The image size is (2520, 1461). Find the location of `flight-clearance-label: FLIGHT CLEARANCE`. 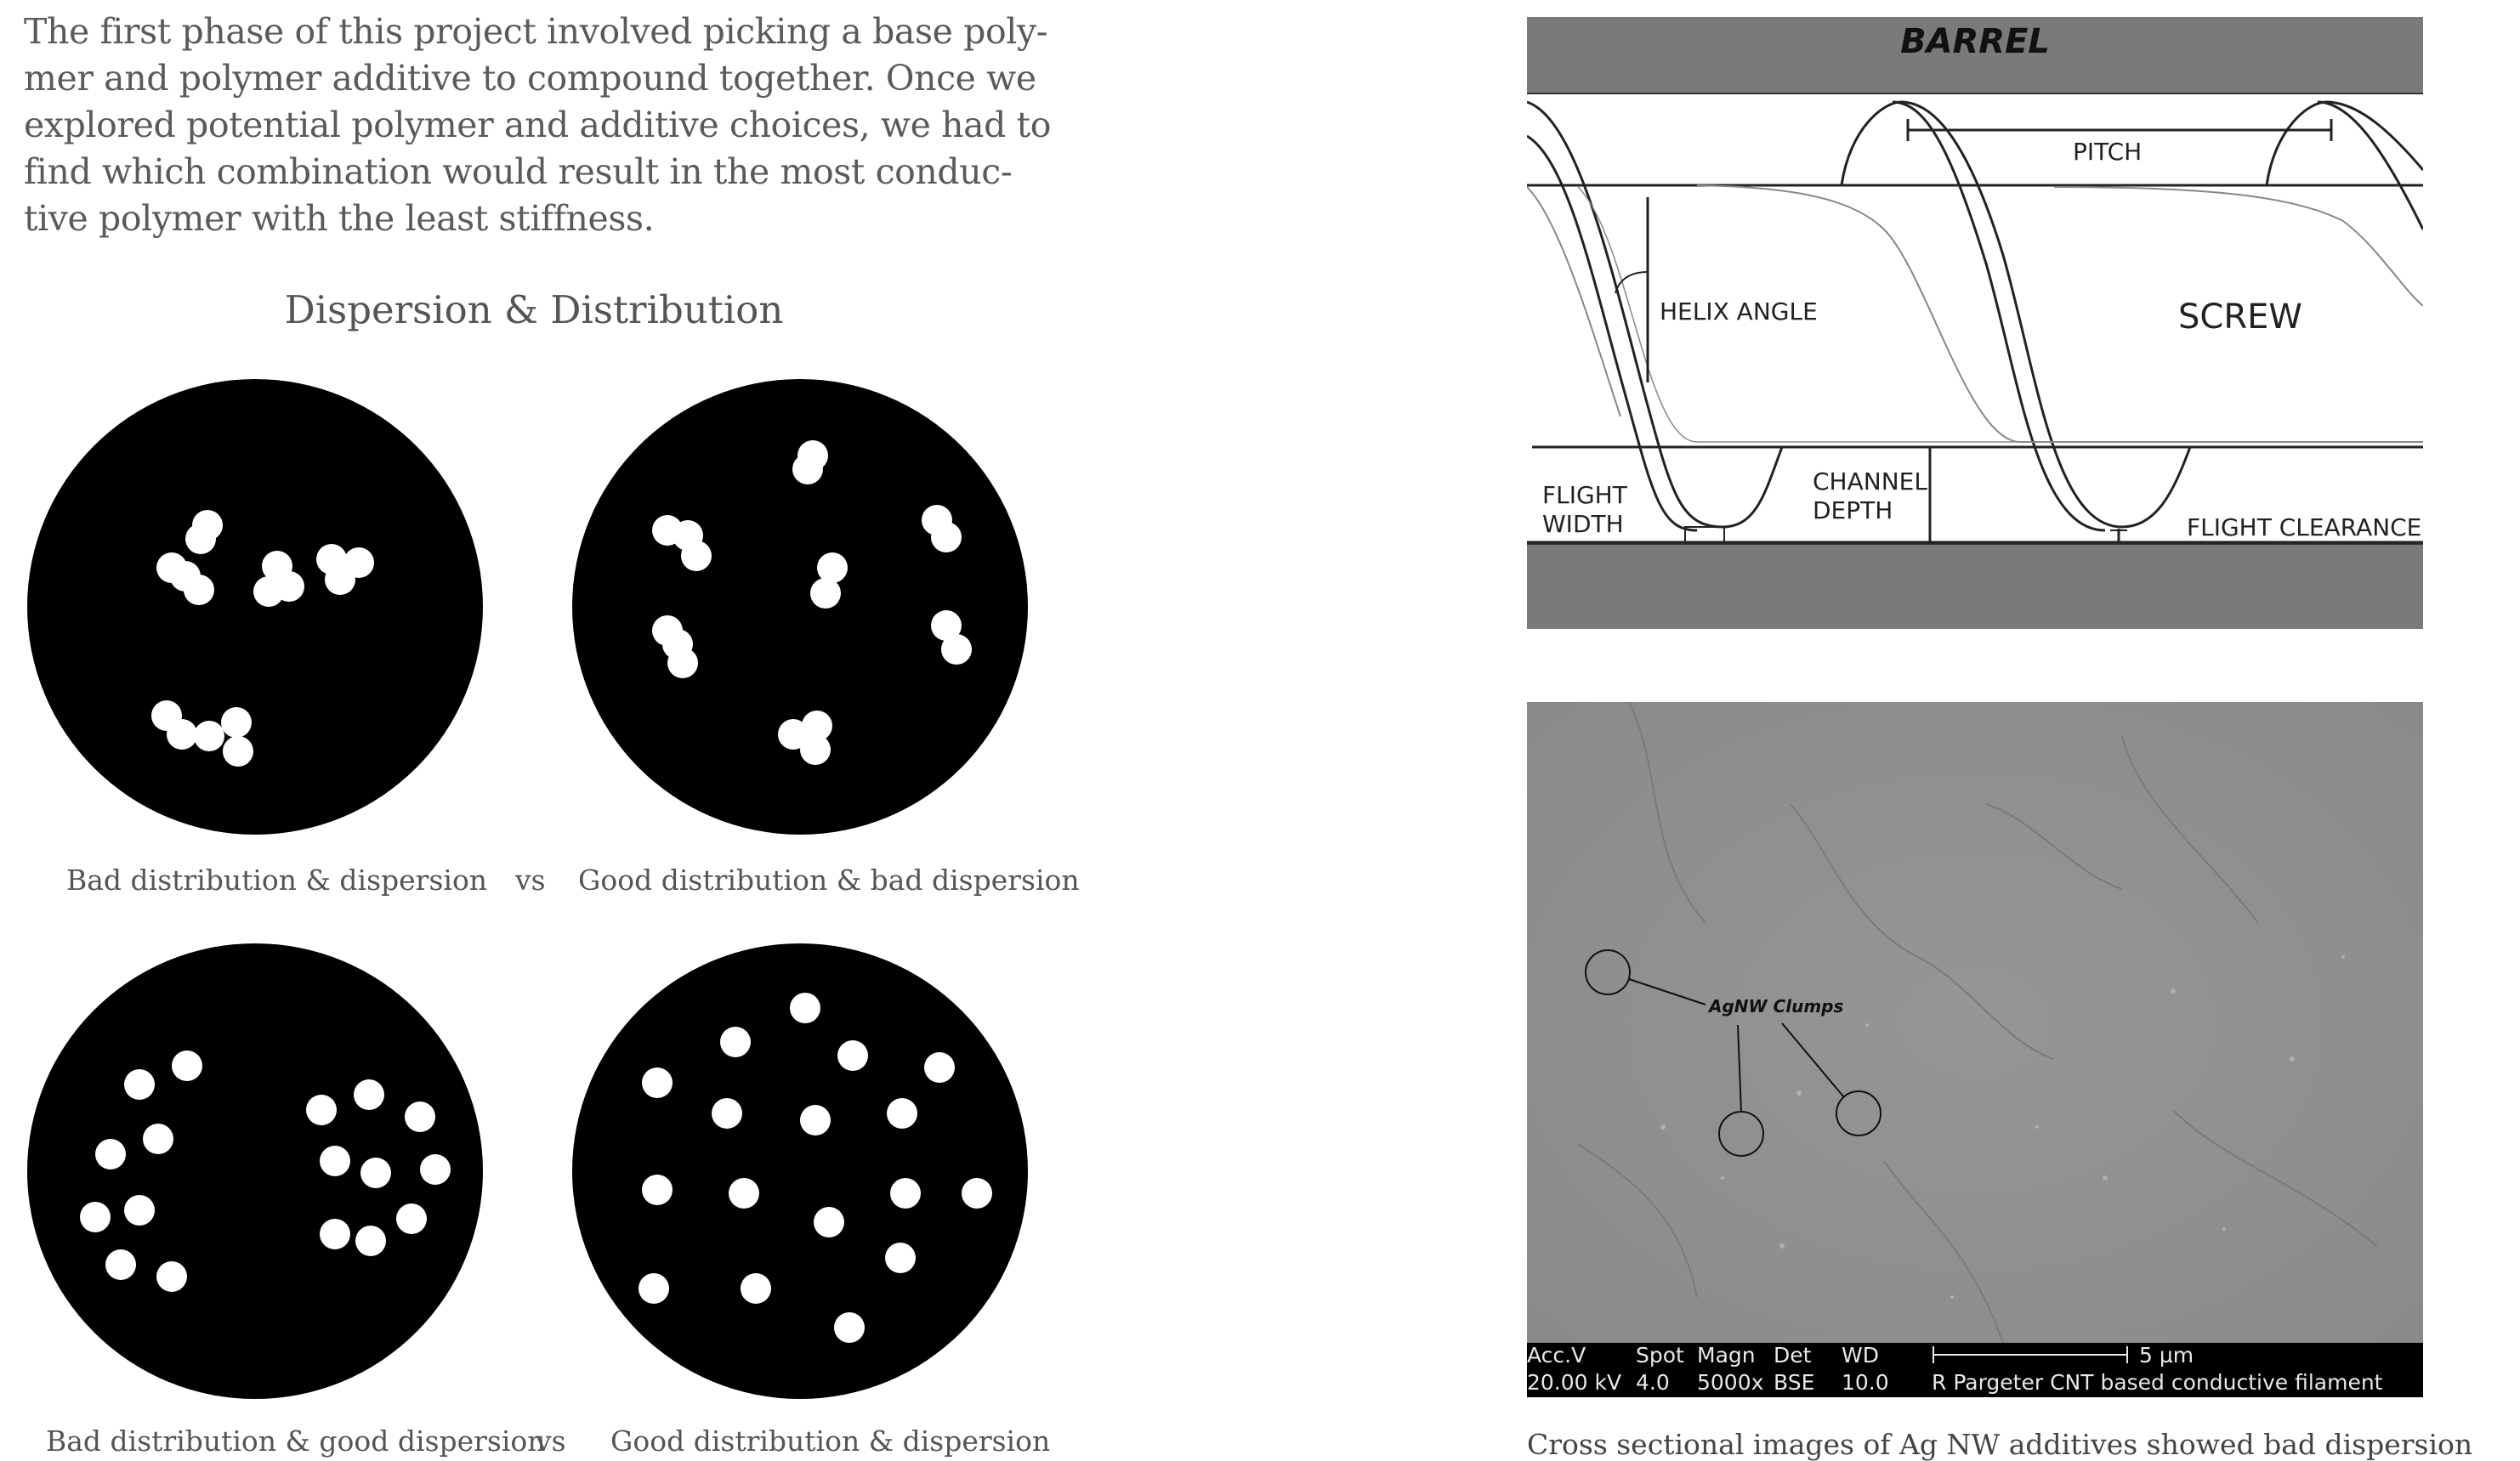

flight-clearance-label: FLIGHT CLEARANCE is located at coordinates (2304, 527).